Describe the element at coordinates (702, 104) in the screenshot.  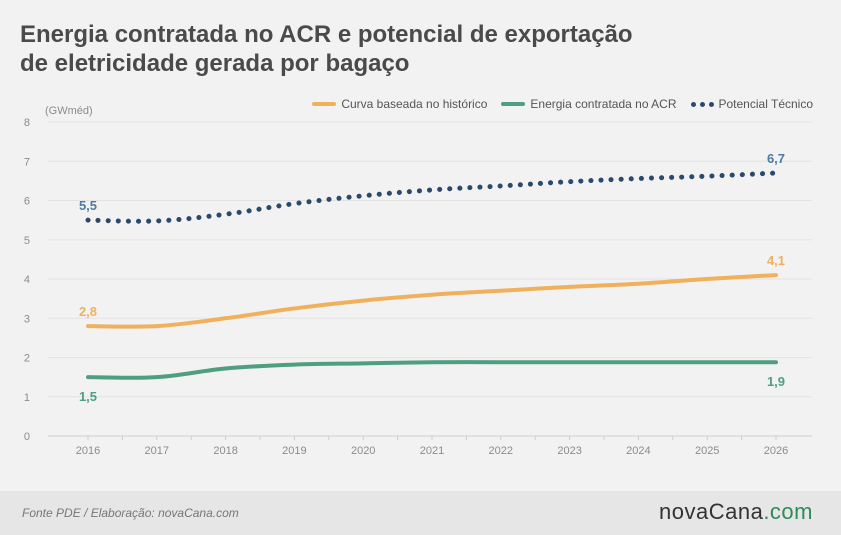
I see `legend-swatch-potencial` at that location.